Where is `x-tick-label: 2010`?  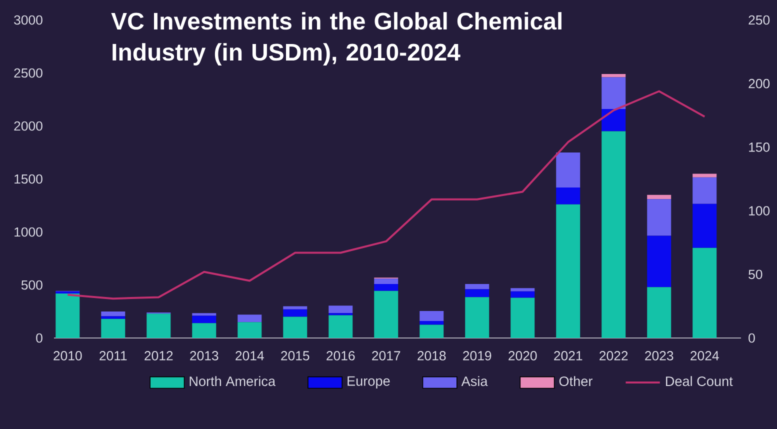 x-tick-label: 2010 is located at coordinates (68, 355).